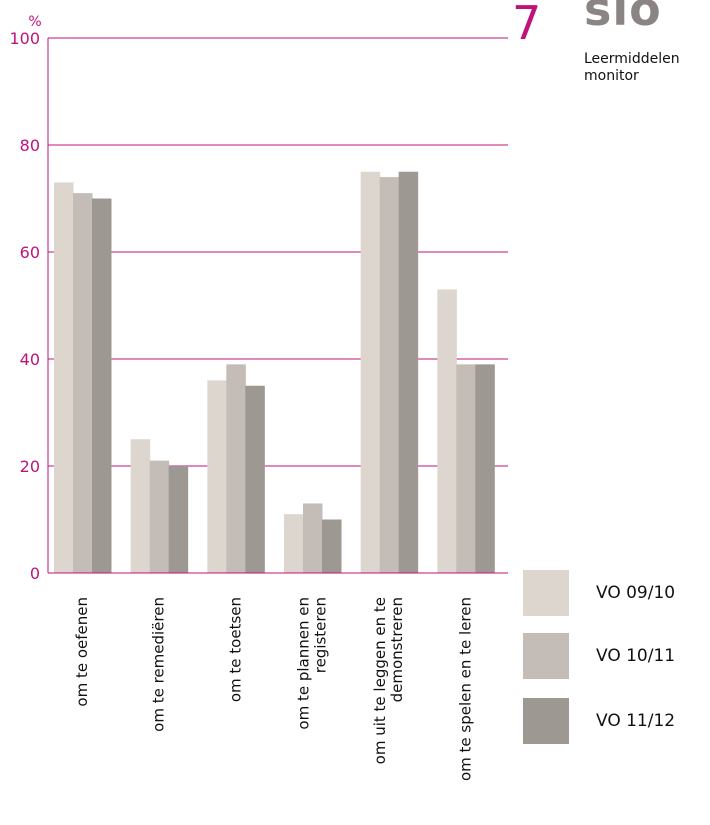  I want to click on x-tick-label: om te plannen enregisteren, so click(312, 663).